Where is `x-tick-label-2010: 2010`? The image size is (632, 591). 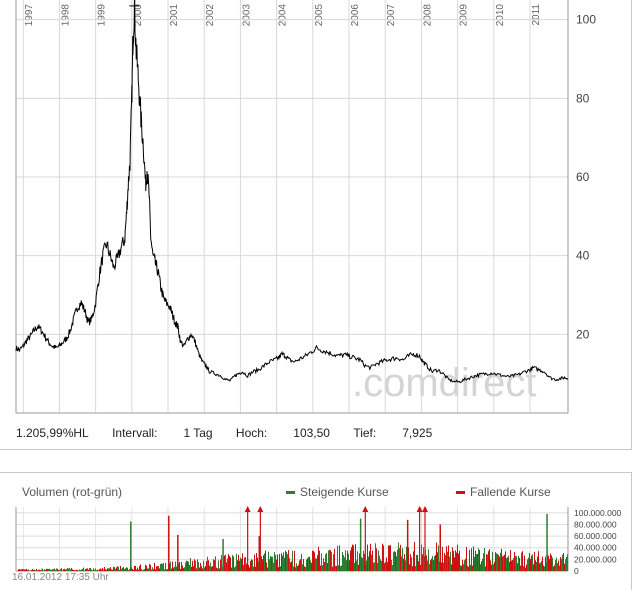 x-tick-label-2010: 2010 is located at coordinates (500, 15).